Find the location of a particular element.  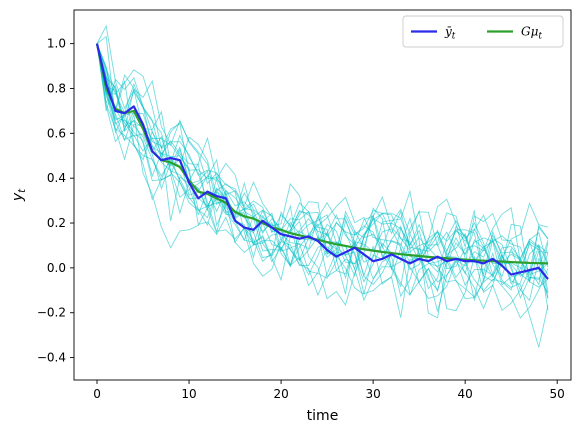

x-tick-label: 30 is located at coordinates (372, 394).